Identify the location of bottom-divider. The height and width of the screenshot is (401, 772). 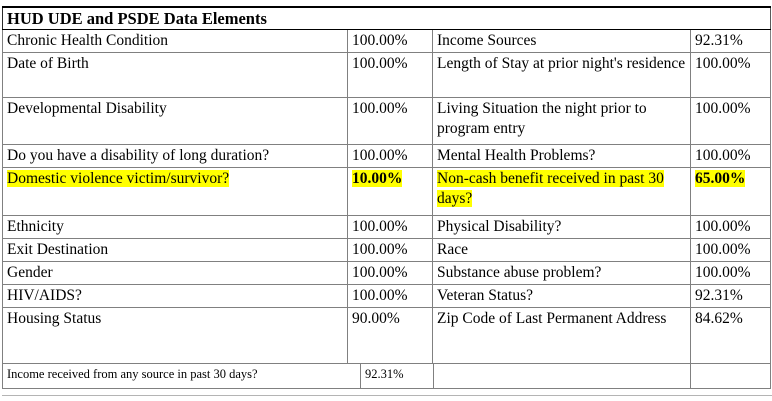
(387, 395).